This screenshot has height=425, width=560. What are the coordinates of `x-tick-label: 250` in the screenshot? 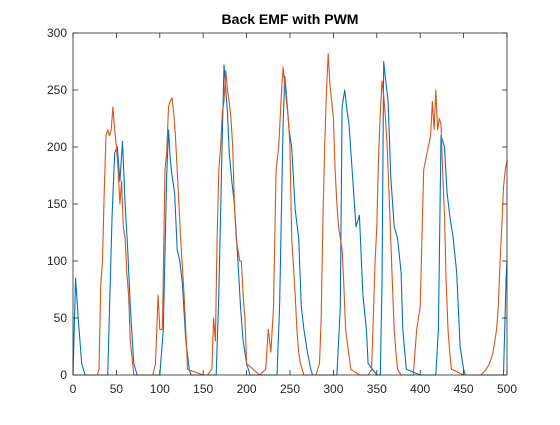 It's located at (290, 389).